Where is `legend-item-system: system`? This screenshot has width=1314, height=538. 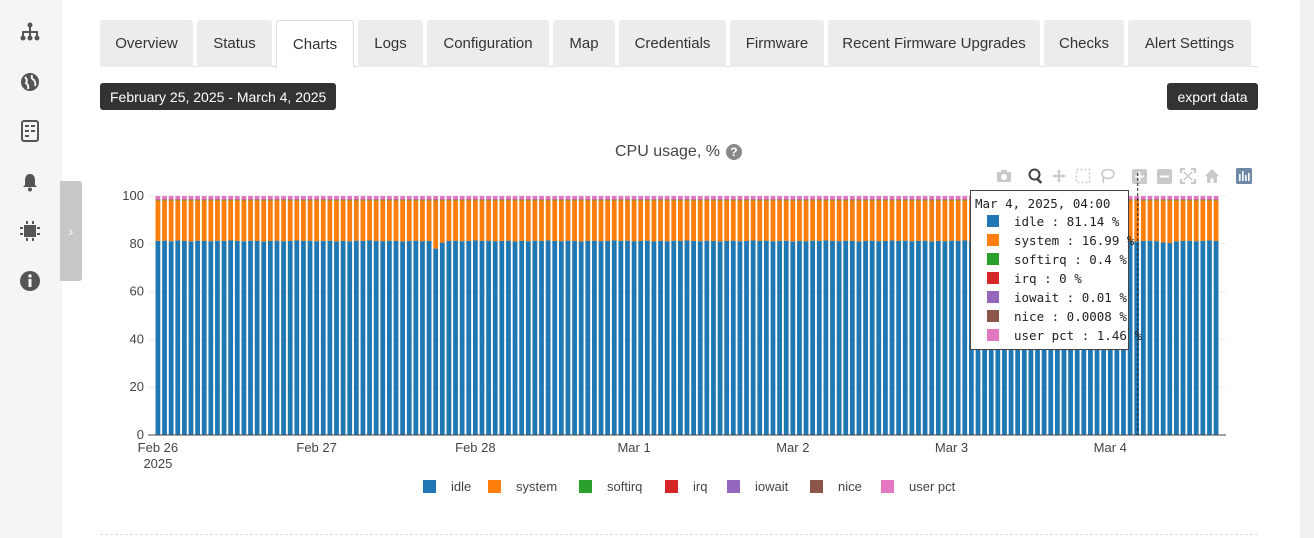
legend-item-system: system is located at coordinates (522, 486).